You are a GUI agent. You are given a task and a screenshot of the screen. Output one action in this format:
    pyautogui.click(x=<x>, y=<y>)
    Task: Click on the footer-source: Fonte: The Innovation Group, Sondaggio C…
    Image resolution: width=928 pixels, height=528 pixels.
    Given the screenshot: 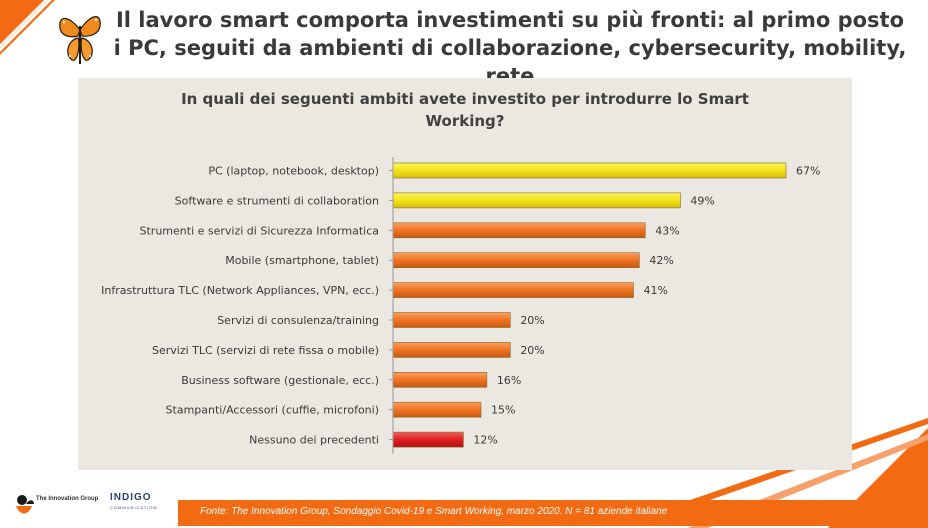 What is the action you would take?
    pyautogui.click(x=434, y=511)
    